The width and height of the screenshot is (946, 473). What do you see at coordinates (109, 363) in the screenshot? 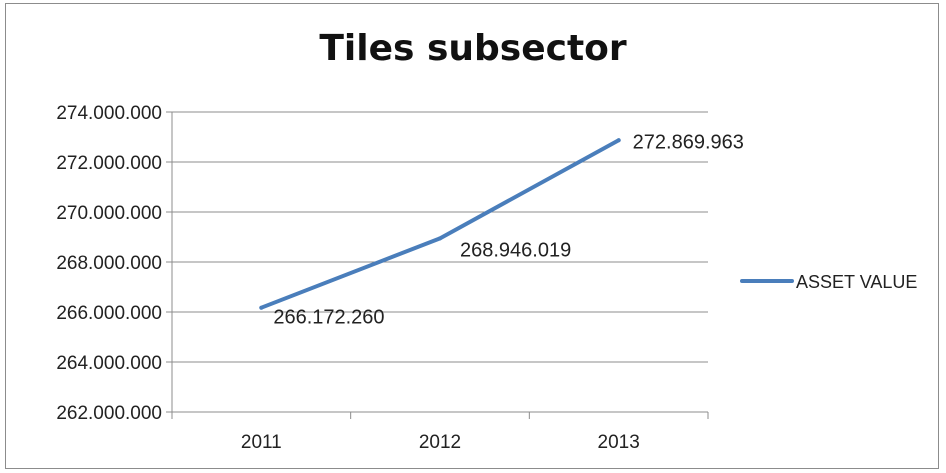
I see `y-tick-label: 264.000.000` at bounding box center [109, 363].